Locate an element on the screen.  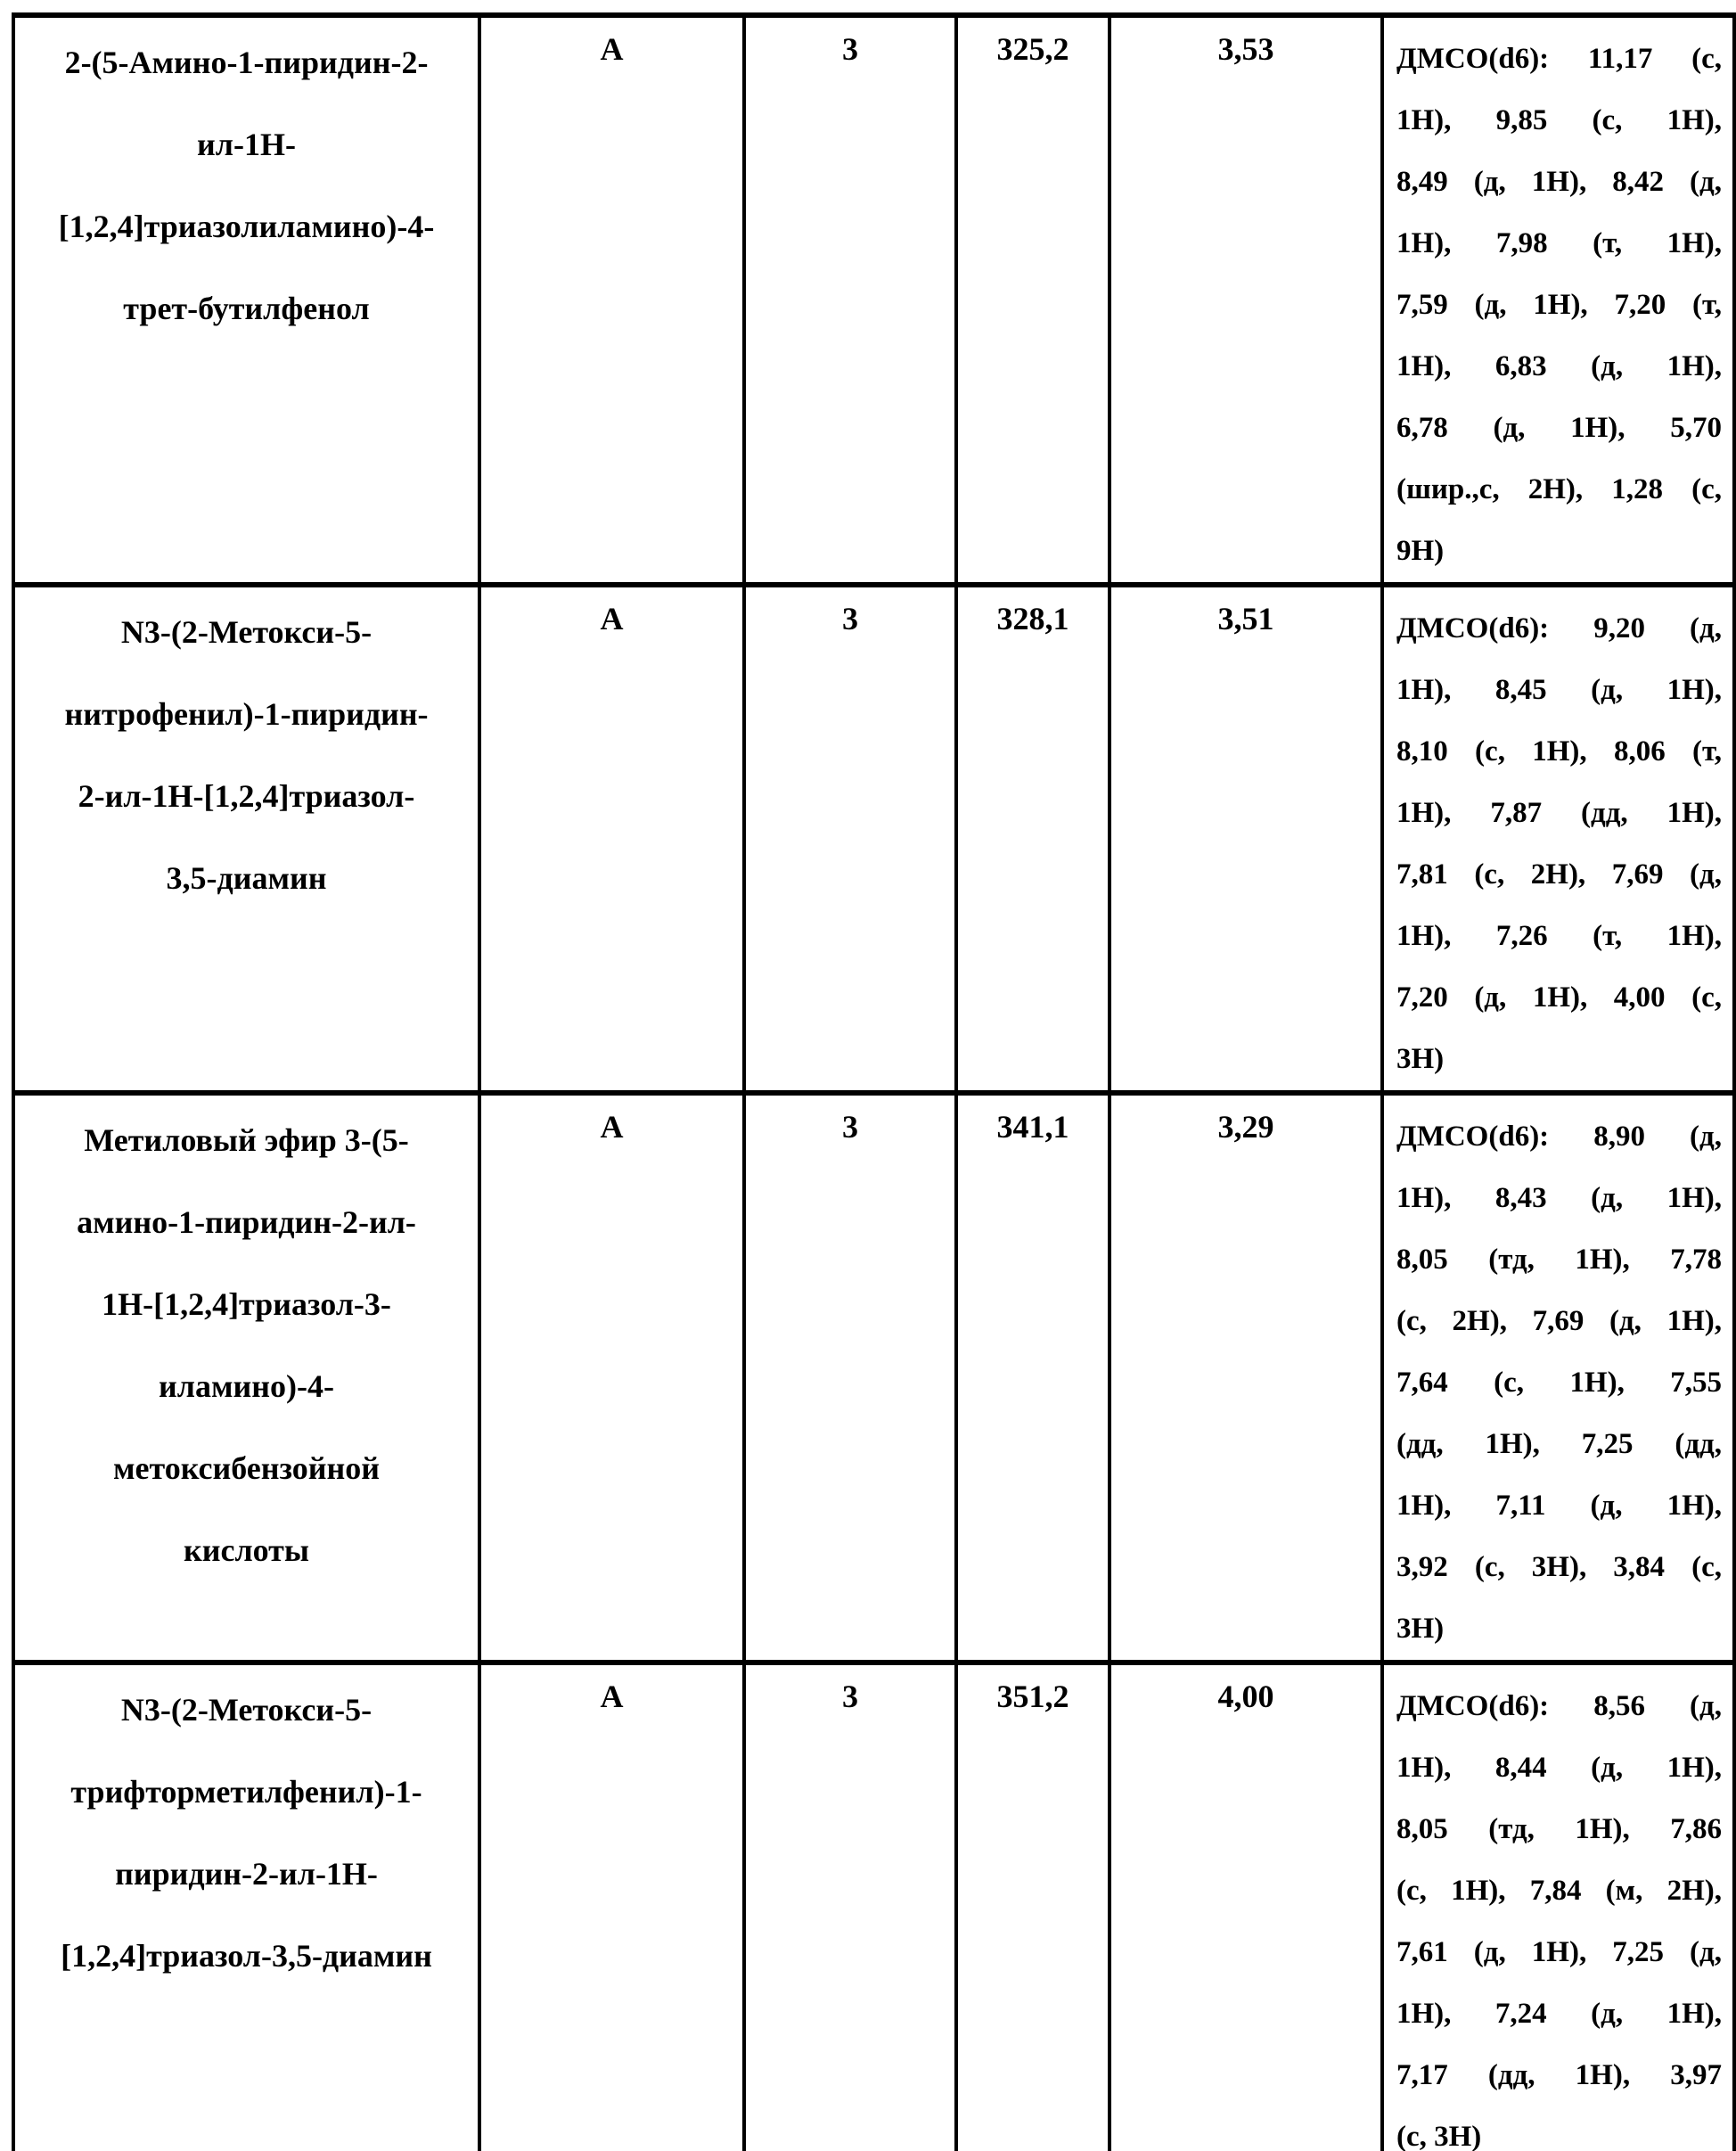
mass-value: 341,1 is located at coordinates (1033, 1127).